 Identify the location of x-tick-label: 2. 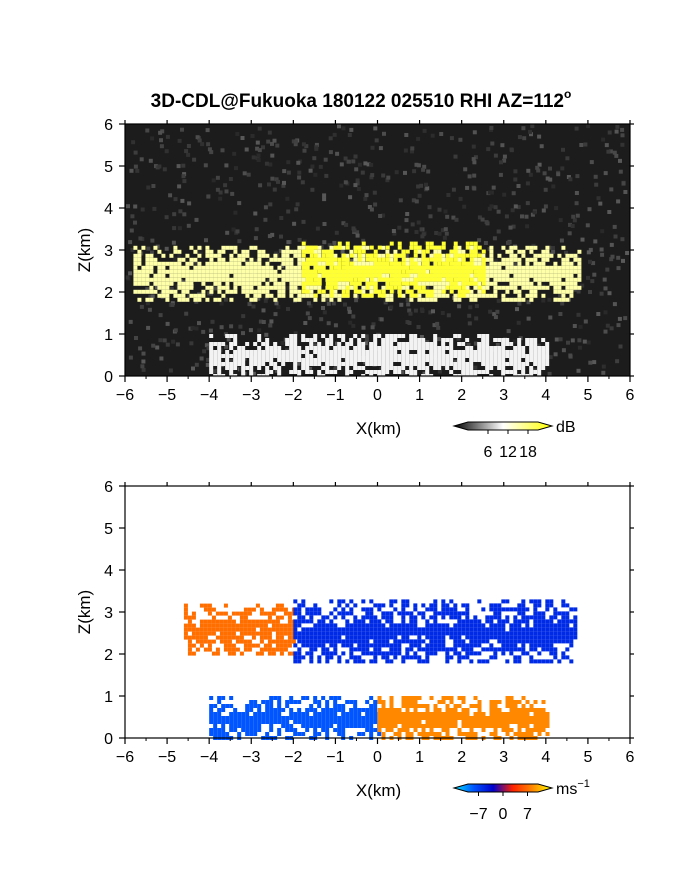
(461, 757).